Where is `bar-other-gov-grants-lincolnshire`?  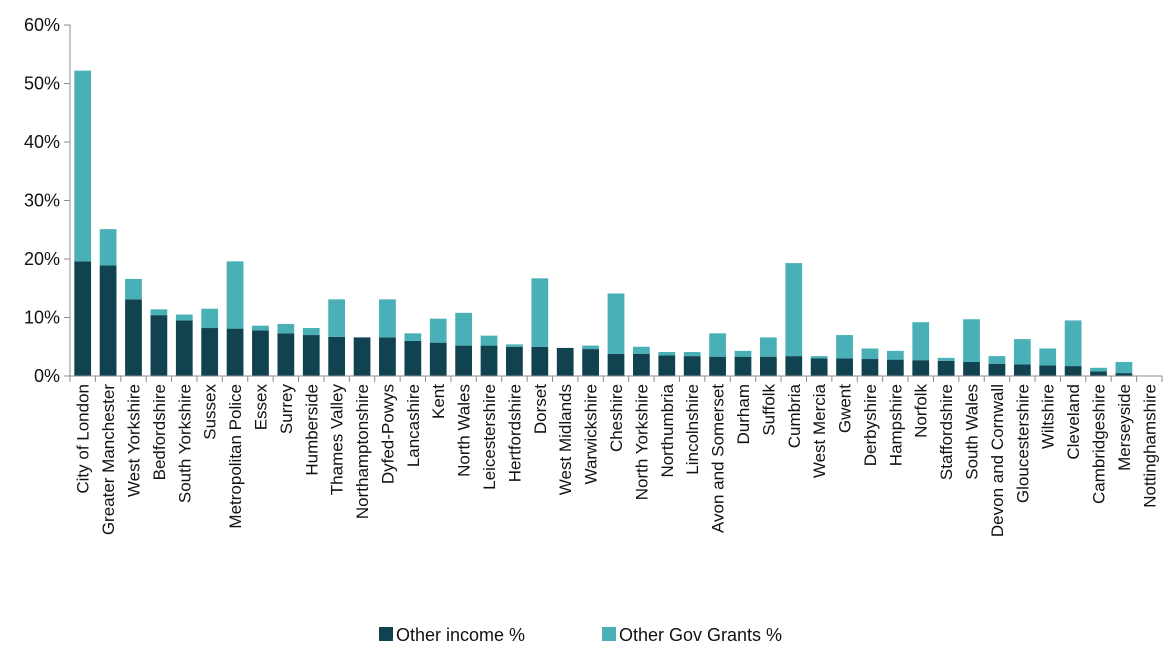 bar-other-gov-grants-lincolnshire is located at coordinates (692, 354).